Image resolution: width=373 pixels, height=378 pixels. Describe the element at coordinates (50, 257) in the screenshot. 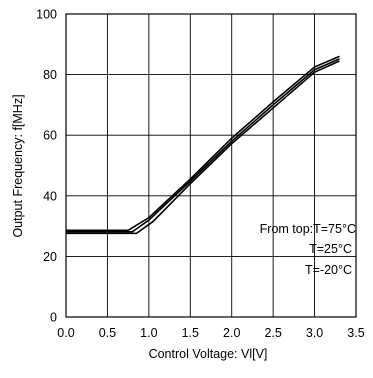

I see `y-tick-label: 20` at that location.